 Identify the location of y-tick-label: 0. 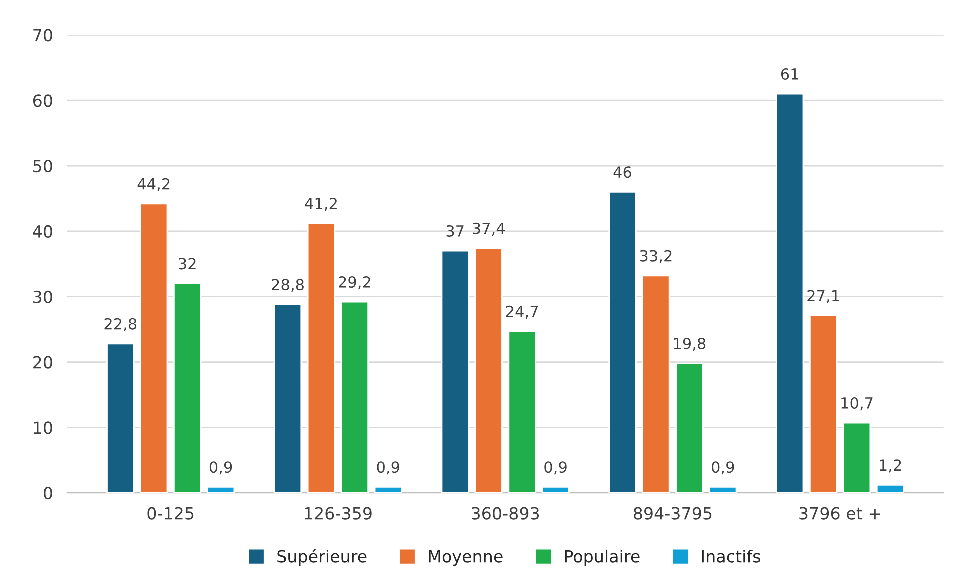
(48, 493).